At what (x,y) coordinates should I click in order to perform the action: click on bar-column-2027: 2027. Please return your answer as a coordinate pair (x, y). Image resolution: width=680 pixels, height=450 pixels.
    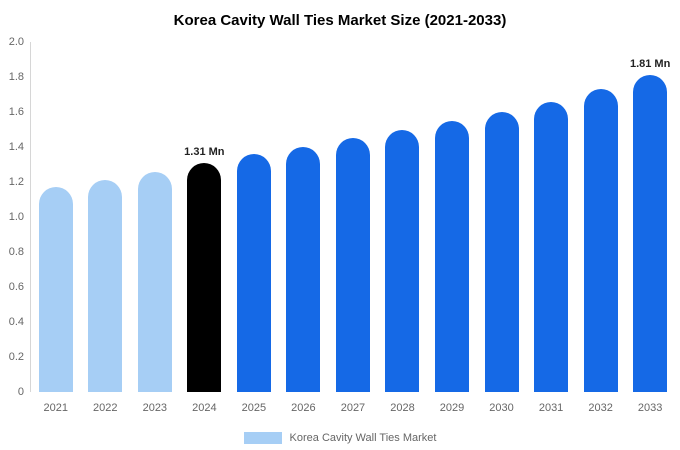
    Looking at the image, I should click on (353, 228).